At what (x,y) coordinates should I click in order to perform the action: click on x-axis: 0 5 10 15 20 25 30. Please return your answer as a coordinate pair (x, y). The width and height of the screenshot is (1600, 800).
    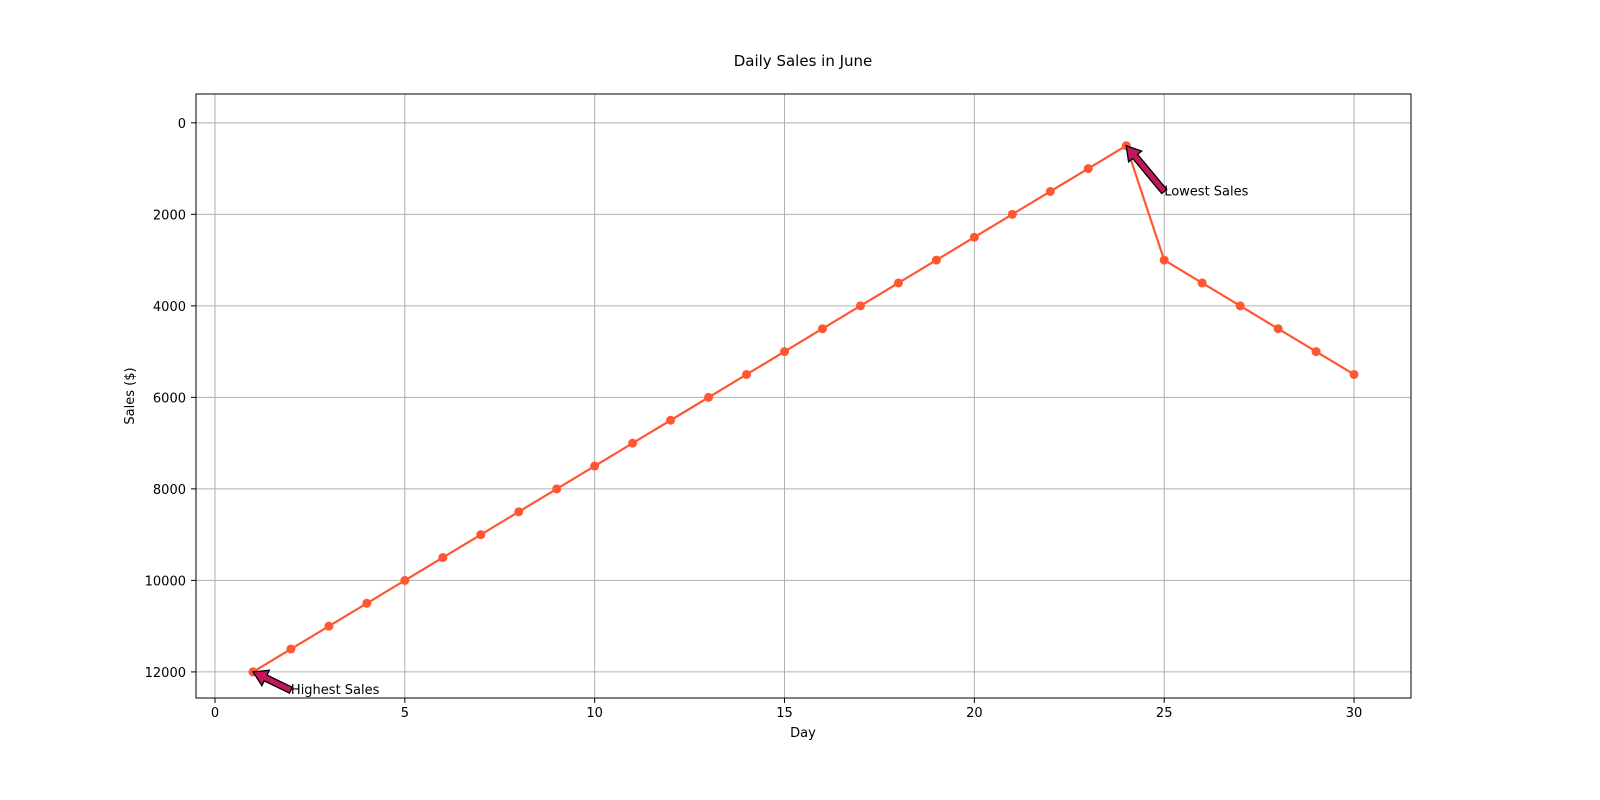
    Looking at the image, I should click on (786, 709).